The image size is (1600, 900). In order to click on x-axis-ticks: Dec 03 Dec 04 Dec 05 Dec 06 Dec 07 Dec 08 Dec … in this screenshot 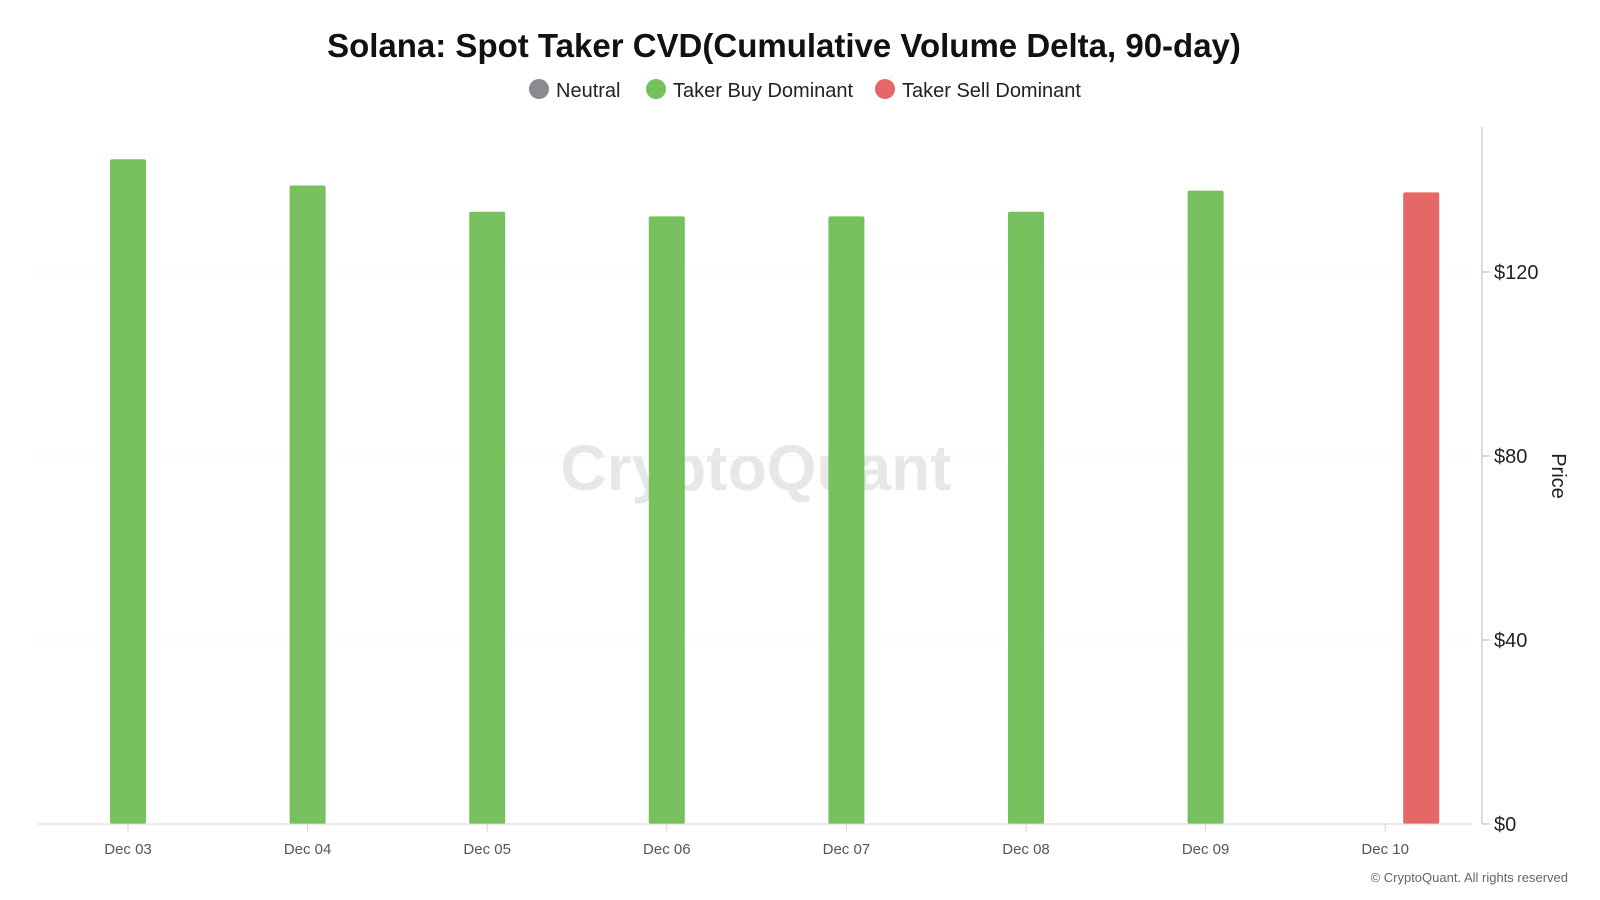, I will do `click(756, 841)`.